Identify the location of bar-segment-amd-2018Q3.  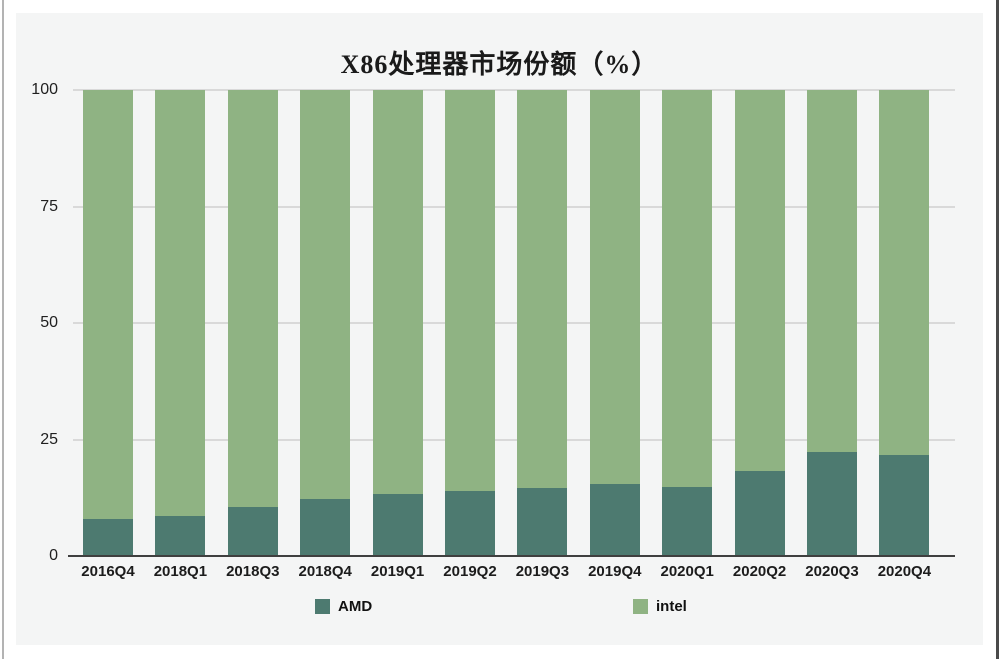
(252, 531).